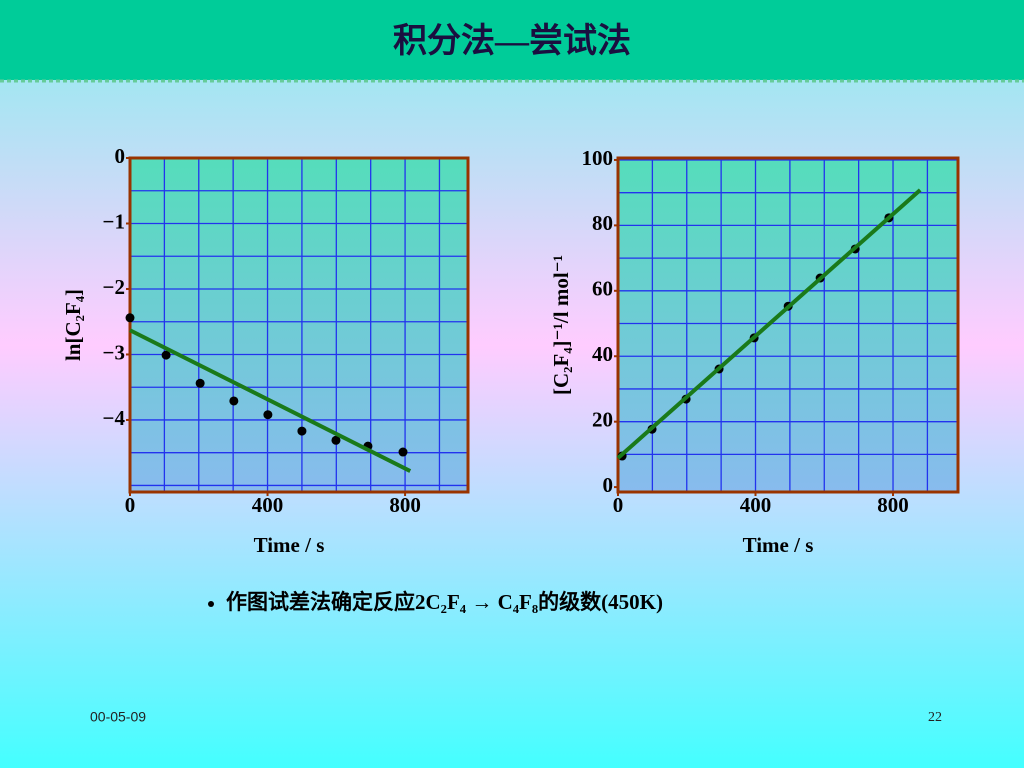 This screenshot has height=768, width=1024. I want to click on bullet, so click(211, 604).